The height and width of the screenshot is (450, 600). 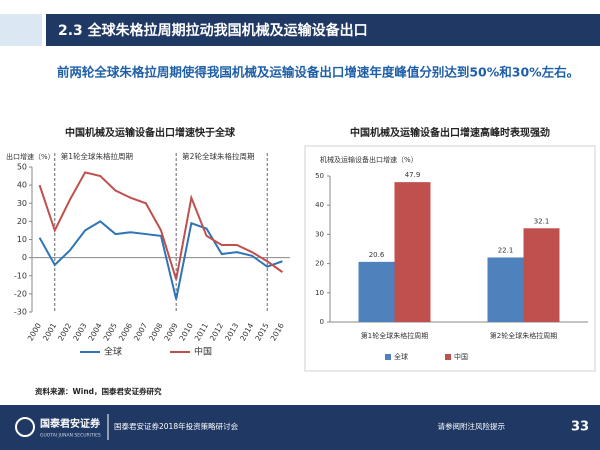 What do you see at coordinates (506, 250) in the screenshot?
I see `data-label: 22.1` at bounding box center [506, 250].